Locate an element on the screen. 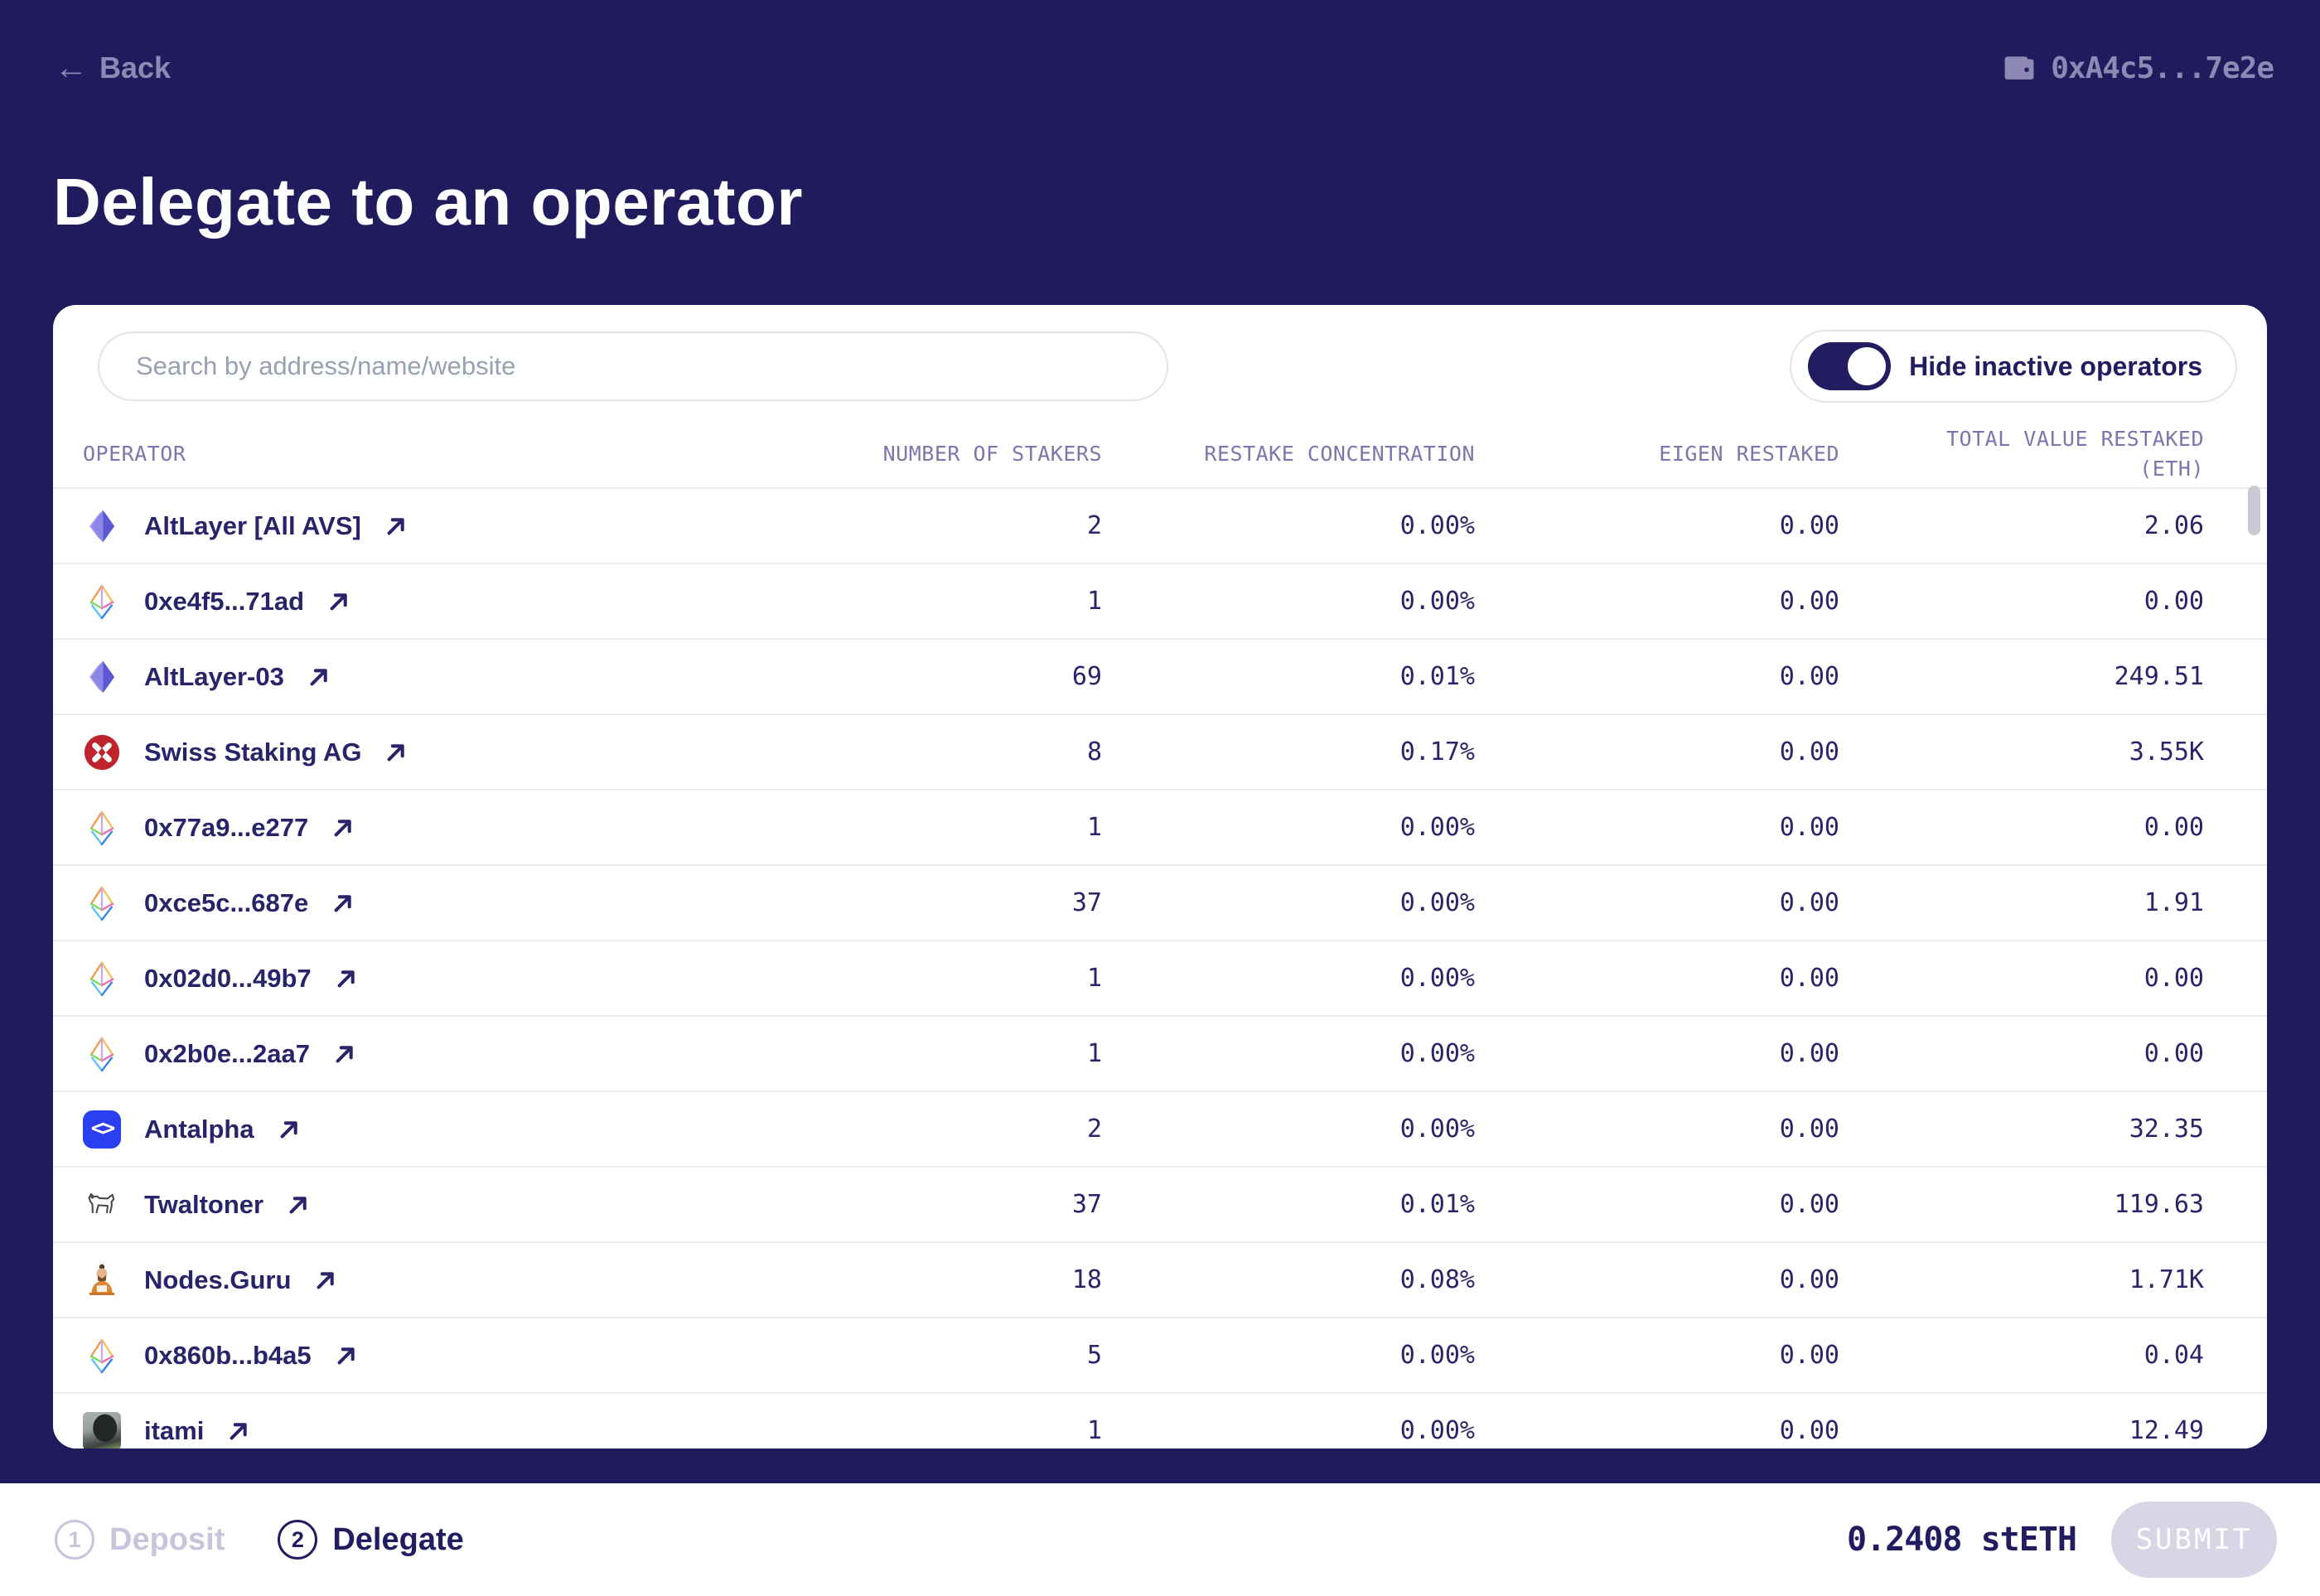 Image resolution: width=2320 pixels, height=1596 pixels. table-row: AltLayer-03 69 0.01% 0.00 249.51 is located at coordinates (1160, 677).